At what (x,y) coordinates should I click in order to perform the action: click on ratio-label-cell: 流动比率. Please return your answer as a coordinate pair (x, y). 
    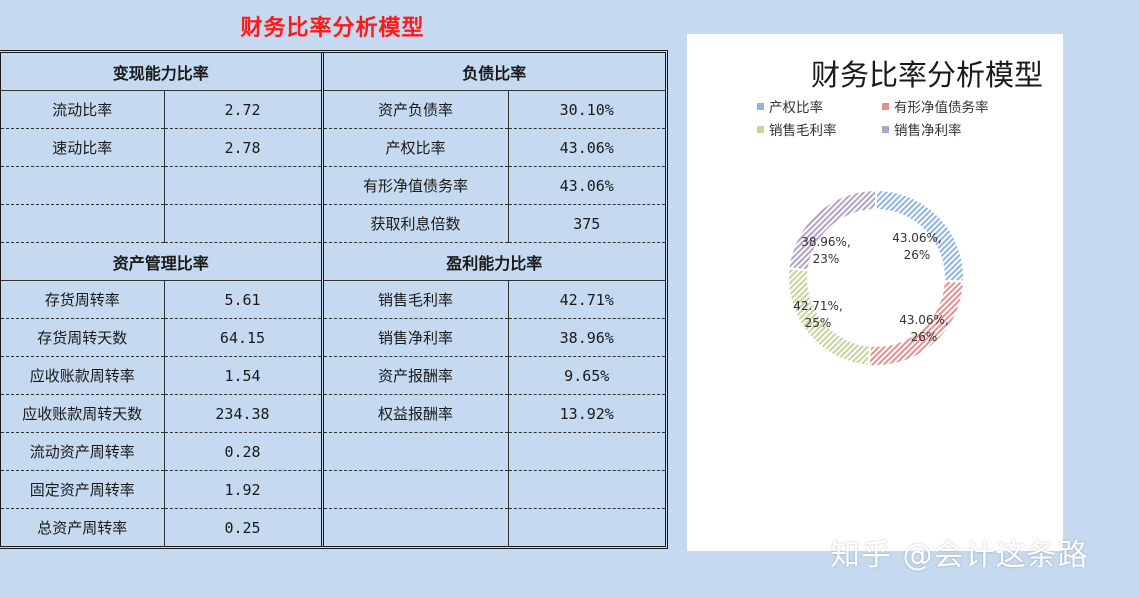
    Looking at the image, I should click on (83, 109).